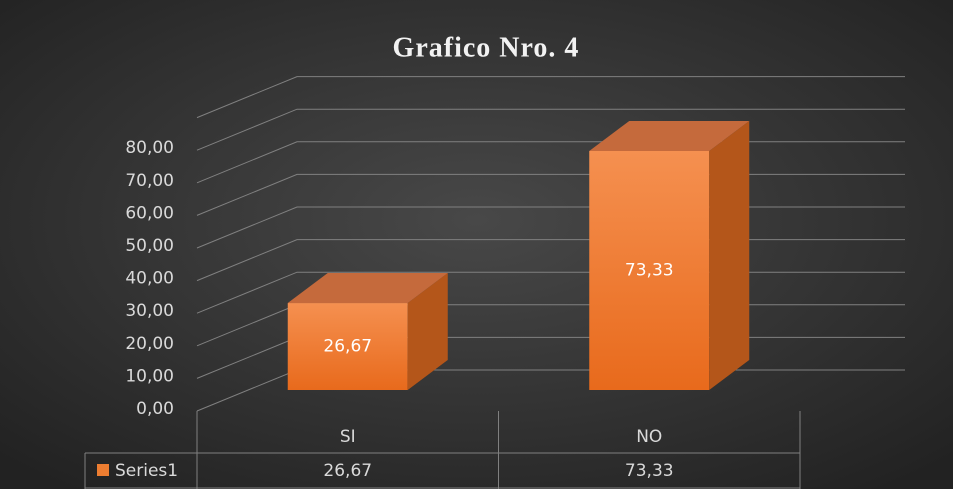 The width and height of the screenshot is (953, 489). I want to click on y-tick-label: 20,00, so click(149, 344).